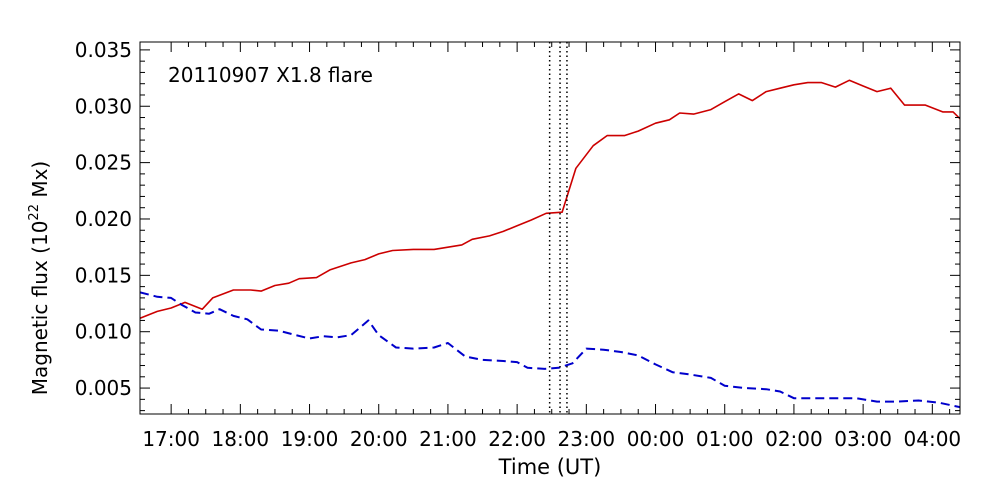 The width and height of the screenshot is (1000, 500). Describe the element at coordinates (448, 439) in the screenshot. I see `x-tick-label: 21:00` at that location.